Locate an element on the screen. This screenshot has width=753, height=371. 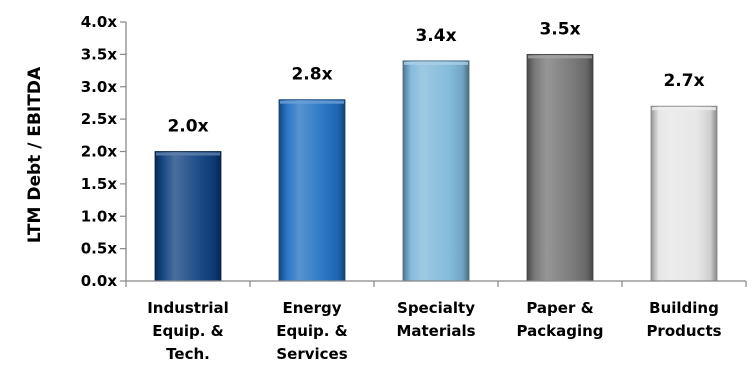
x-category-label: Tech. is located at coordinates (188, 354).